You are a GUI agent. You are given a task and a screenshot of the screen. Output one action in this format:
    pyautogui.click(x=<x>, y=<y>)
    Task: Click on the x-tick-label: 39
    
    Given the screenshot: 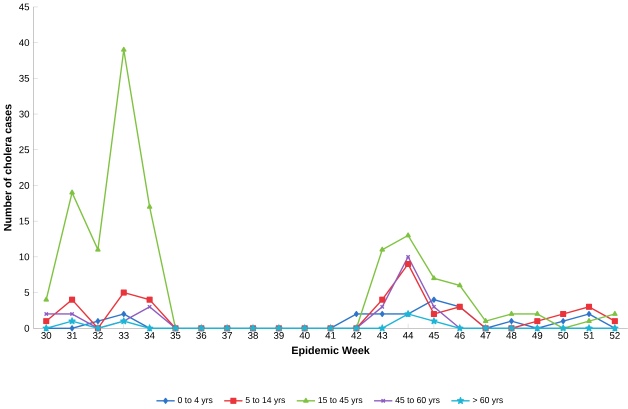 What is the action you would take?
    pyautogui.click(x=279, y=335)
    